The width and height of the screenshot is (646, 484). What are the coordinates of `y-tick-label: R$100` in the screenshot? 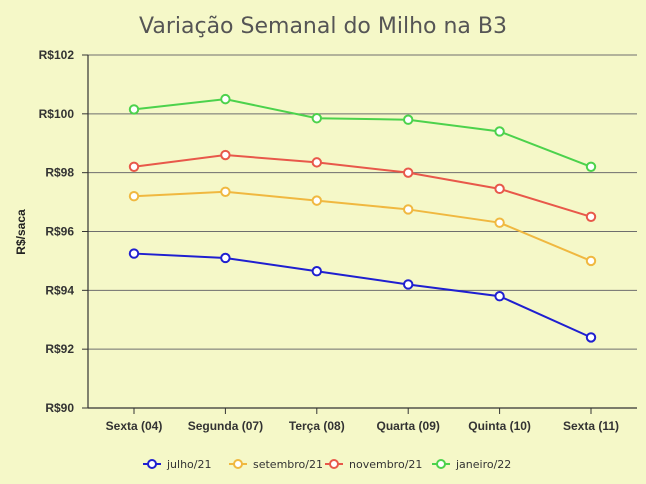 It's located at (57, 114).